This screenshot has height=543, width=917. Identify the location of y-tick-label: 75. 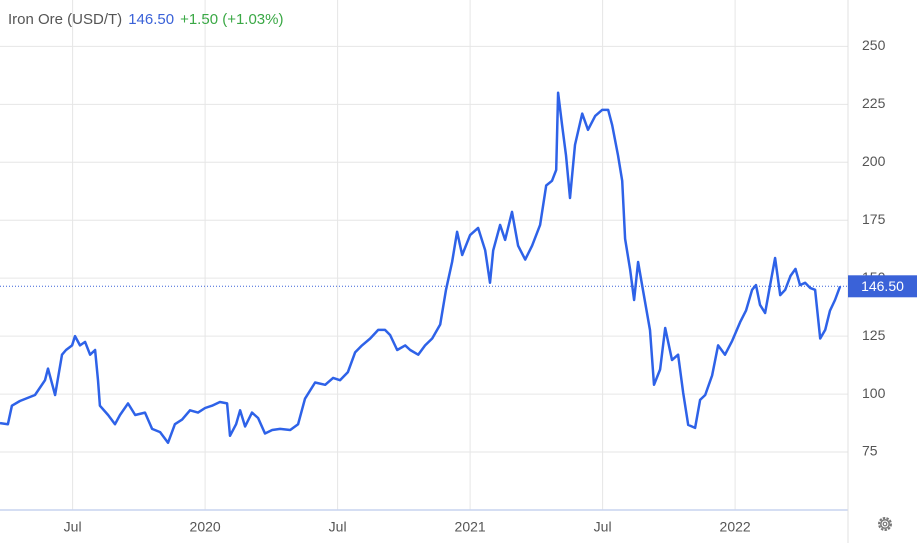
(870, 451).